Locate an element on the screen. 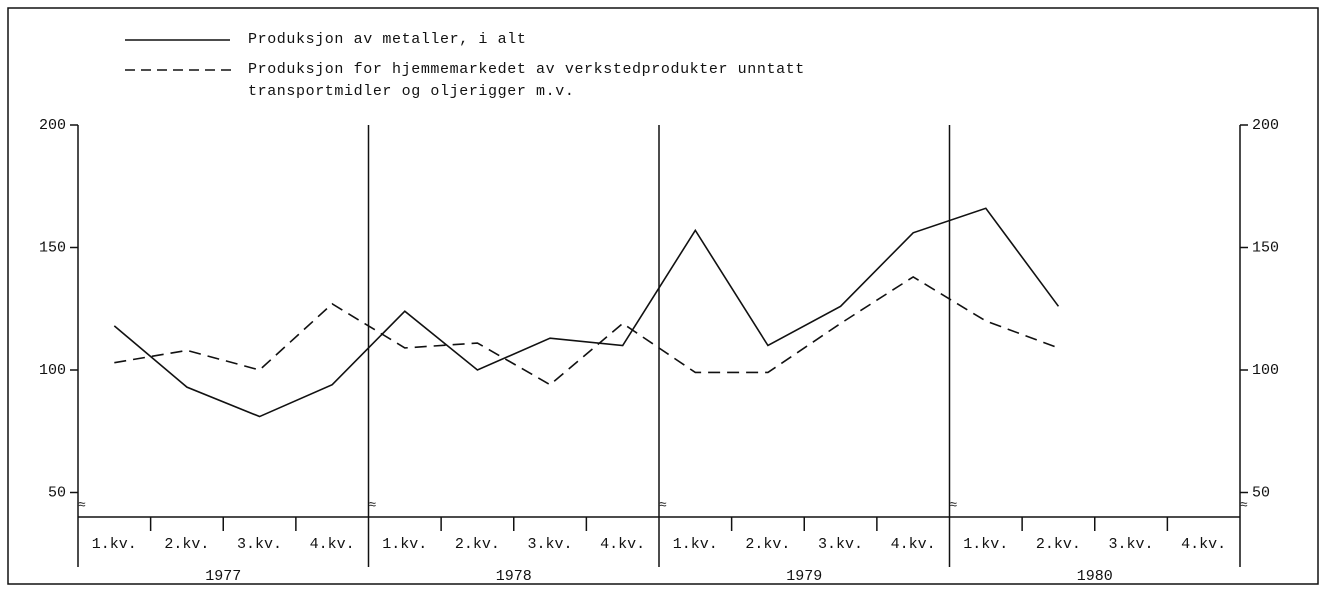  y-tick-label: 150 is located at coordinates (52, 247).